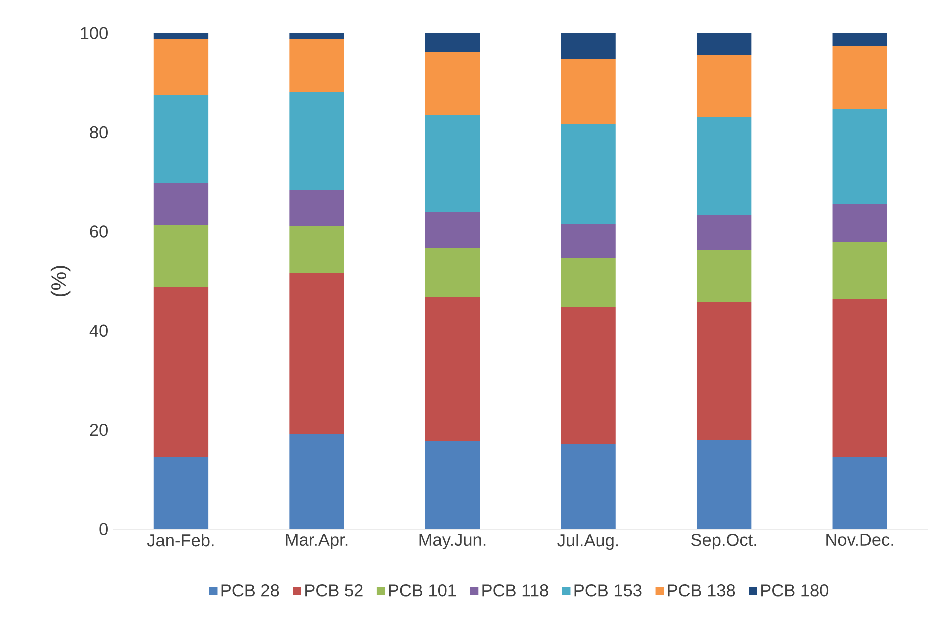 This screenshot has width=944, height=635. Describe the element at coordinates (99, 331) in the screenshot. I see `y-tick-label: 40` at that location.